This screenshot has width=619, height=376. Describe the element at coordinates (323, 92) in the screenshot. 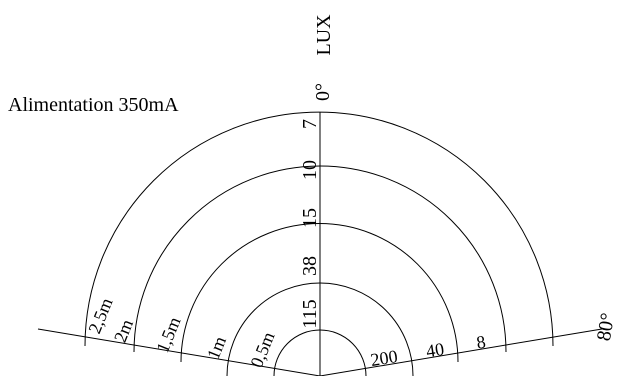

I see `center-angle-label: 0°` at that location.